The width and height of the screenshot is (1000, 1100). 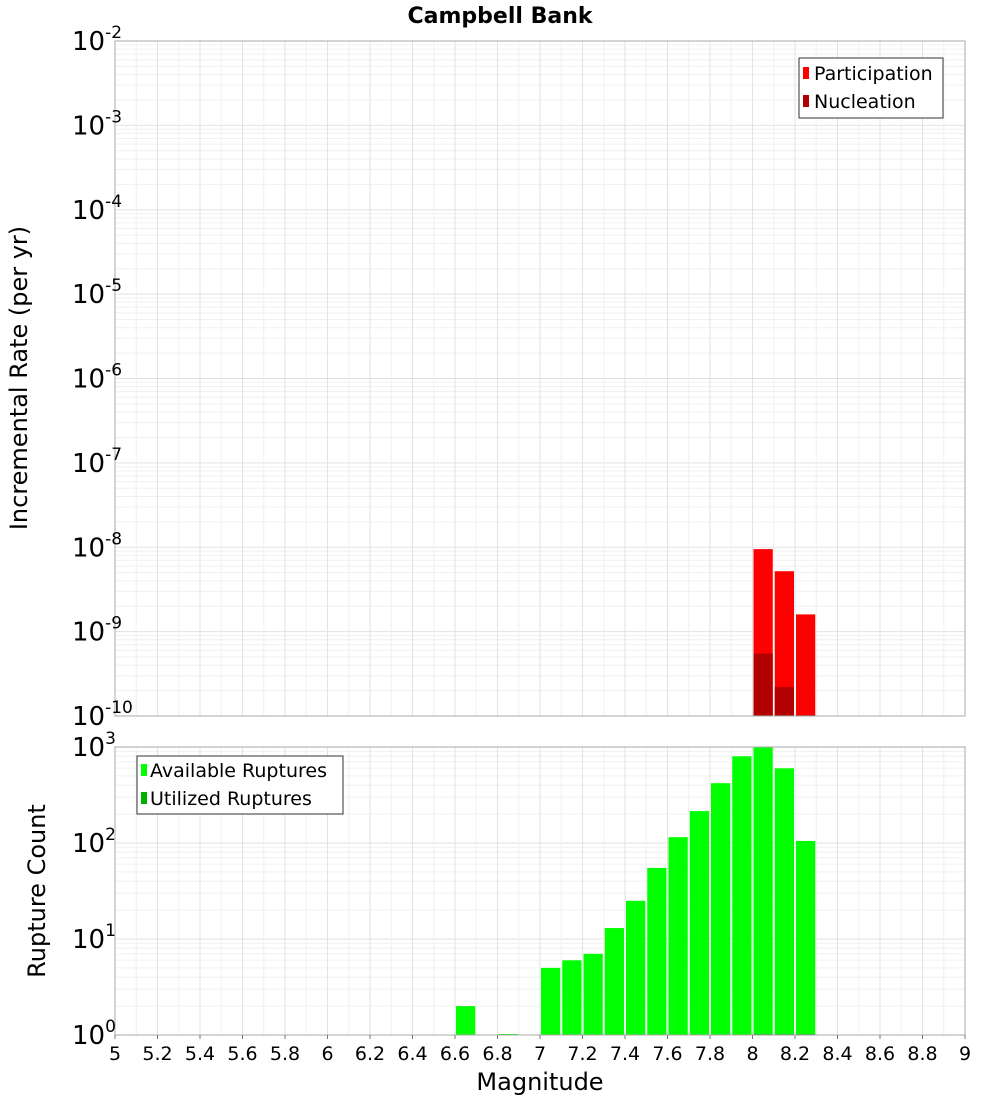 What do you see at coordinates (667, 1054) in the screenshot?
I see `x-tick-label: 7.6` at bounding box center [667, 1054].